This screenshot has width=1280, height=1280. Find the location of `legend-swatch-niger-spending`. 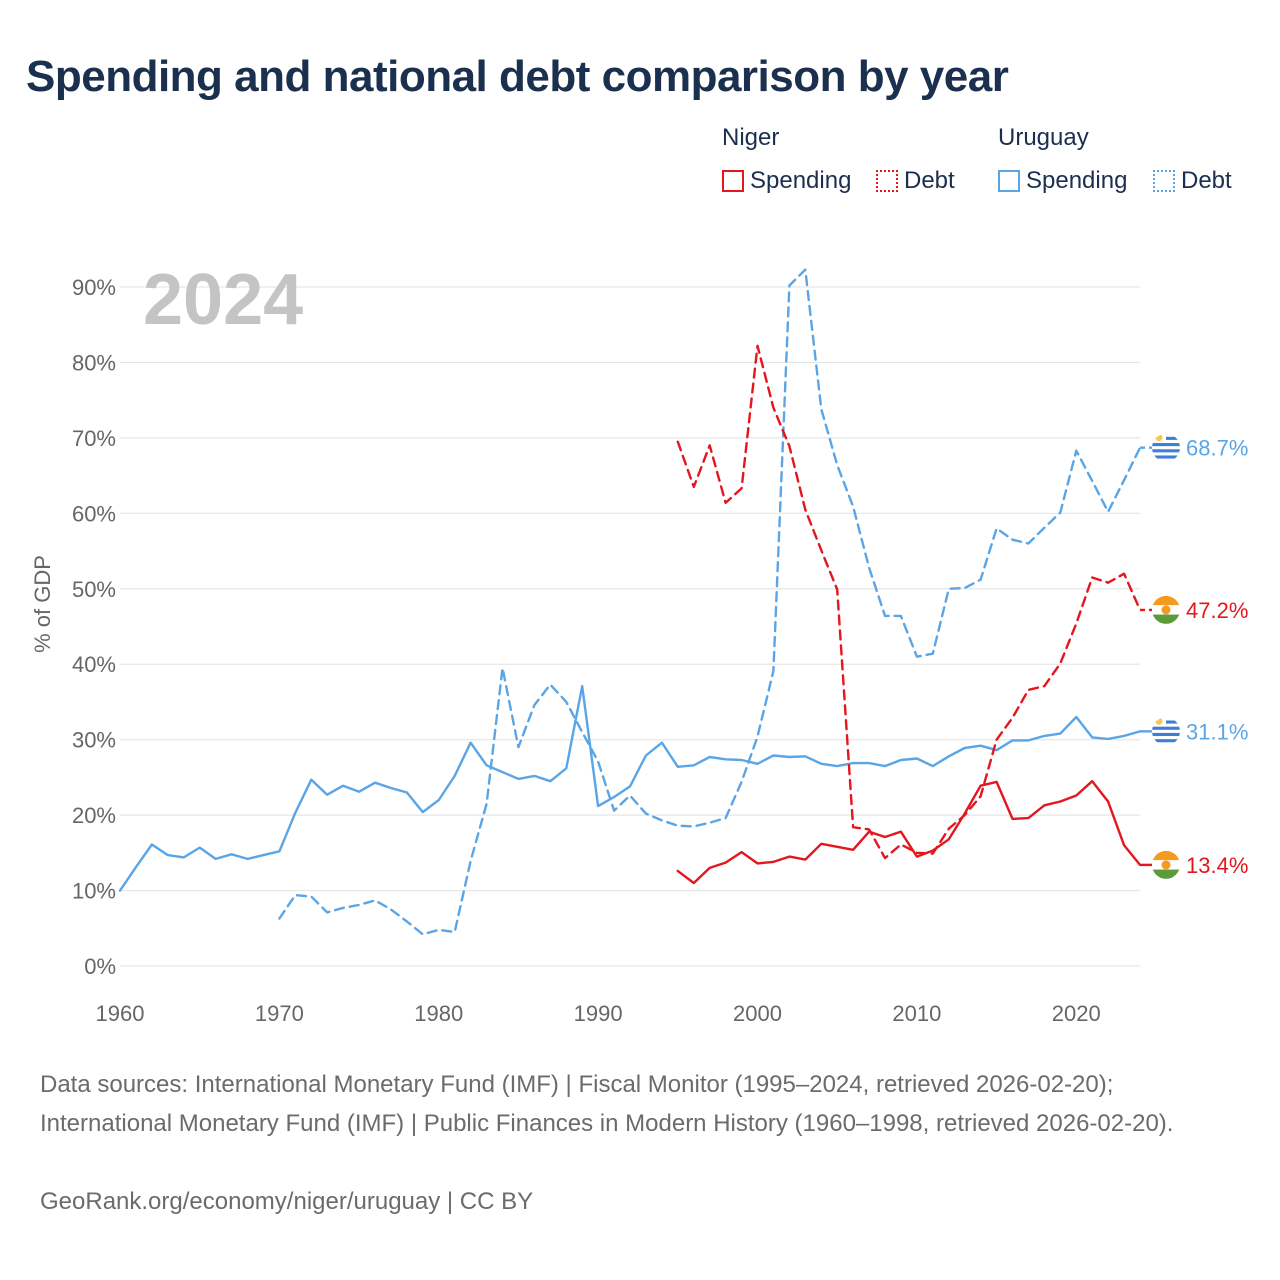

legend-swatch-niger-spending is located at coordinates (733, 181).